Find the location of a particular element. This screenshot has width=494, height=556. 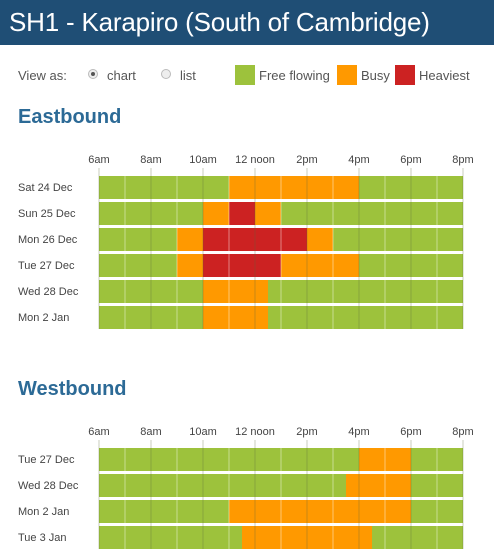

westbound-x-tick-label: 2pm is located at coordinates (306, 432).